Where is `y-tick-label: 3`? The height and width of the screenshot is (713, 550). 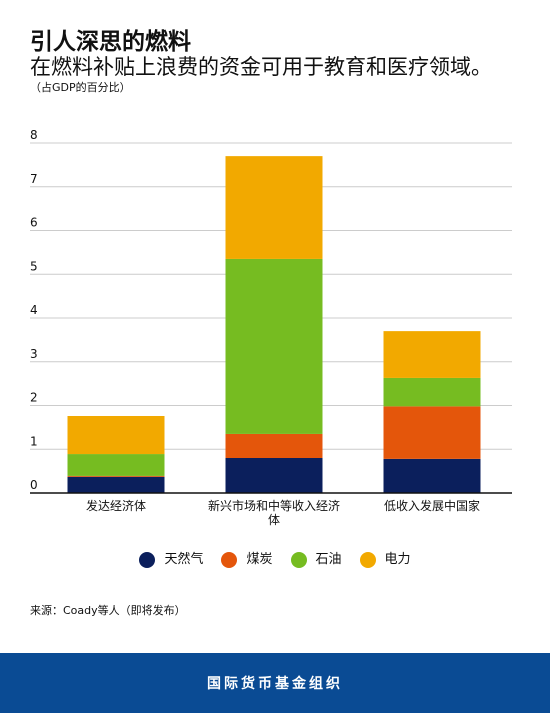 y-tick-label: 3 is located at coordinates (34, 354).